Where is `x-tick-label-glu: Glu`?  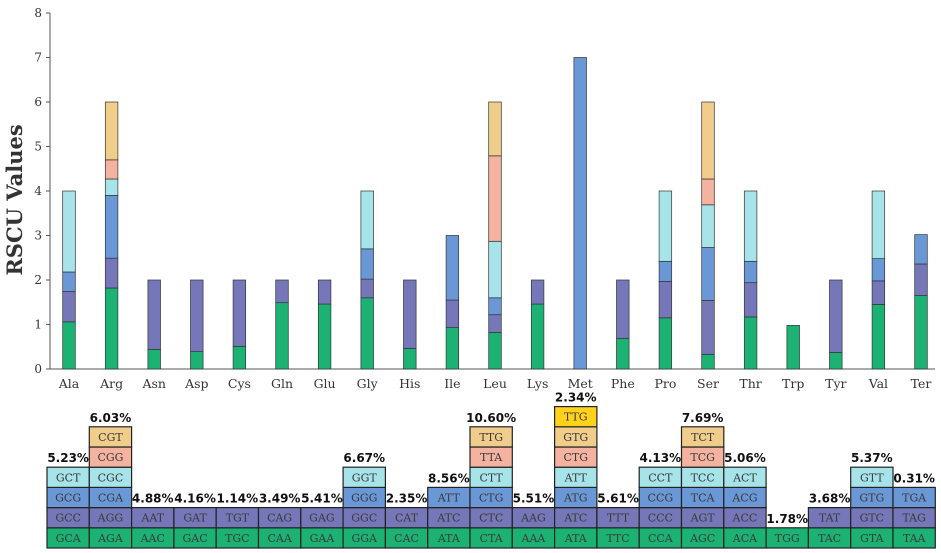
x-tick-label-glu: Glu is located at coordinates (325, 383).